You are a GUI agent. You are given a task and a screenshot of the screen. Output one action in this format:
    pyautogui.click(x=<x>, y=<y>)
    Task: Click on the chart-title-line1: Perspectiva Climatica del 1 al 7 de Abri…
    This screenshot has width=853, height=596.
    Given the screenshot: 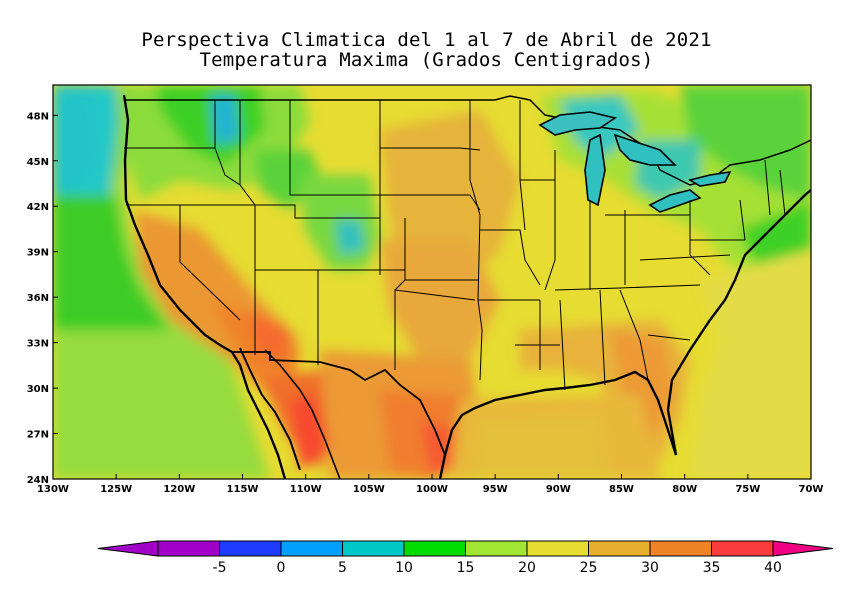 What is the action you would take?
    pyautogui.click(x=426, y=40)
    